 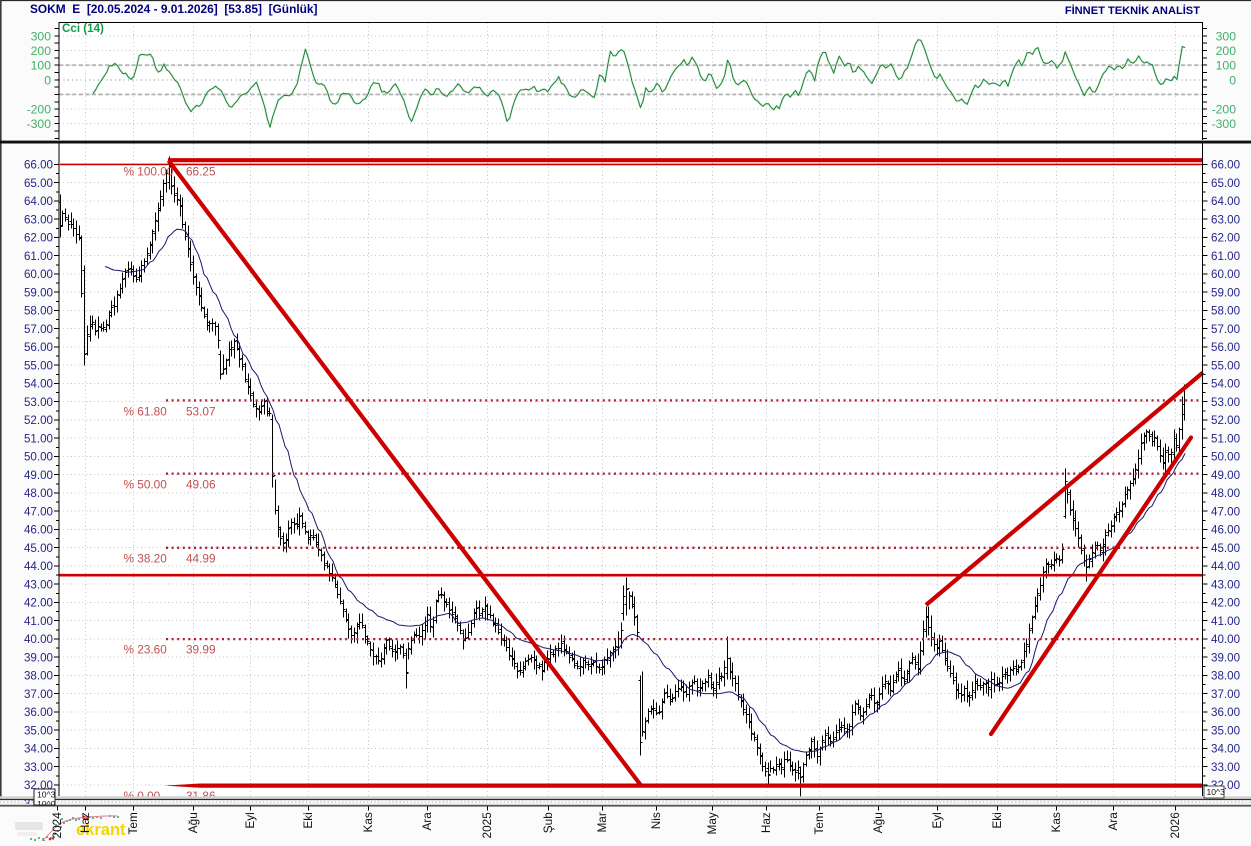 What do you see at coordinates (201, 485) in the screenshot?
I see `svg-text: 49.06` at bounding box center [201, 485].